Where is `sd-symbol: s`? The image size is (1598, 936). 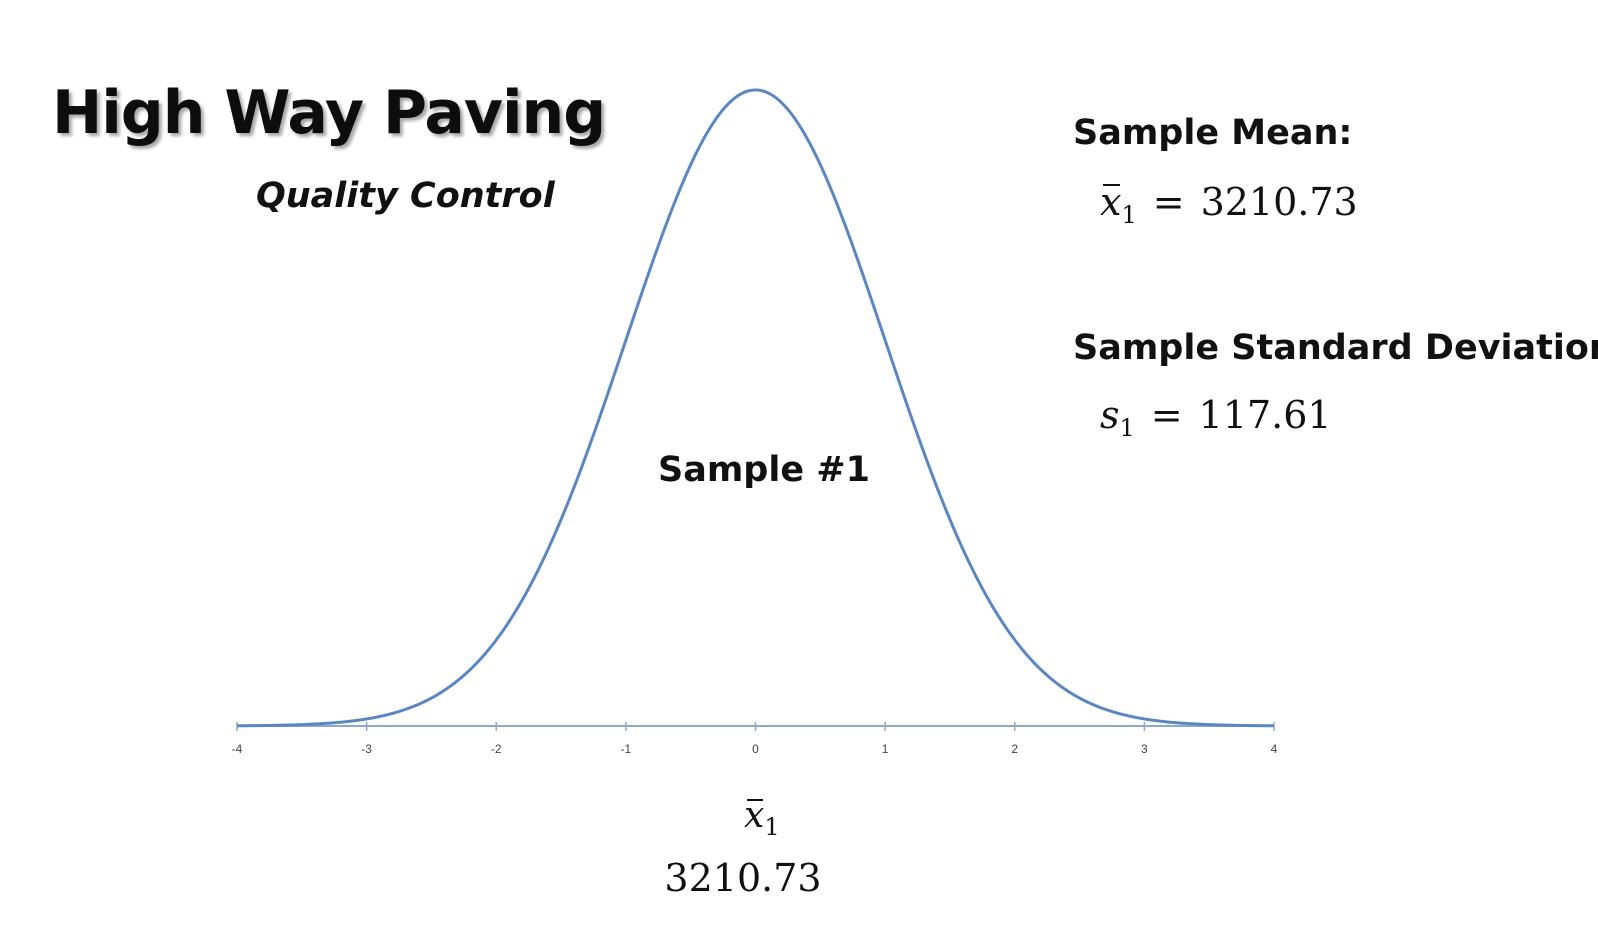
sd-symbol: s is located at coordinates (1110, 415).